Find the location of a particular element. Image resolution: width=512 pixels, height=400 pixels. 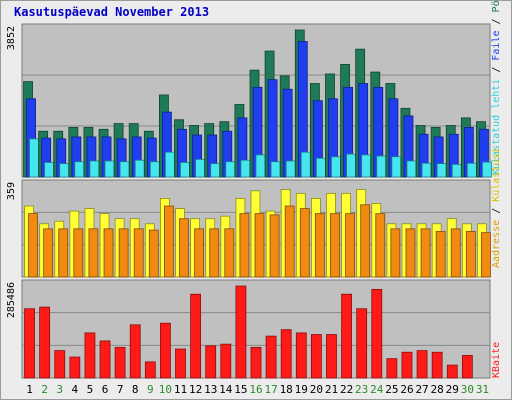

legend-middle: Aadresse / Külastusi is located at coordinates (496, 208).